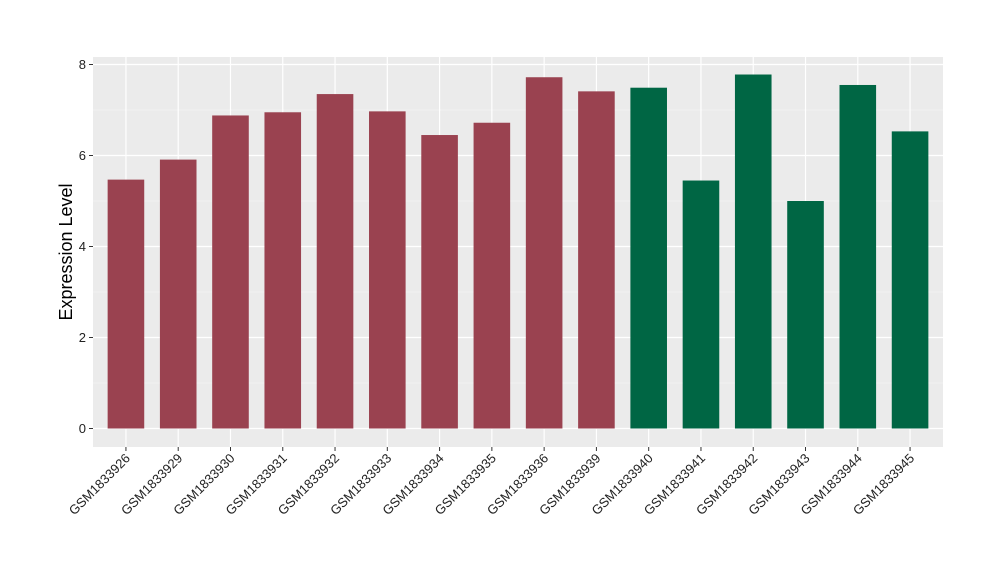 The width and height of the screenshot is (1000, 580). I want to click on y-axis: 0 2 4 6 8, so click(86, 246).